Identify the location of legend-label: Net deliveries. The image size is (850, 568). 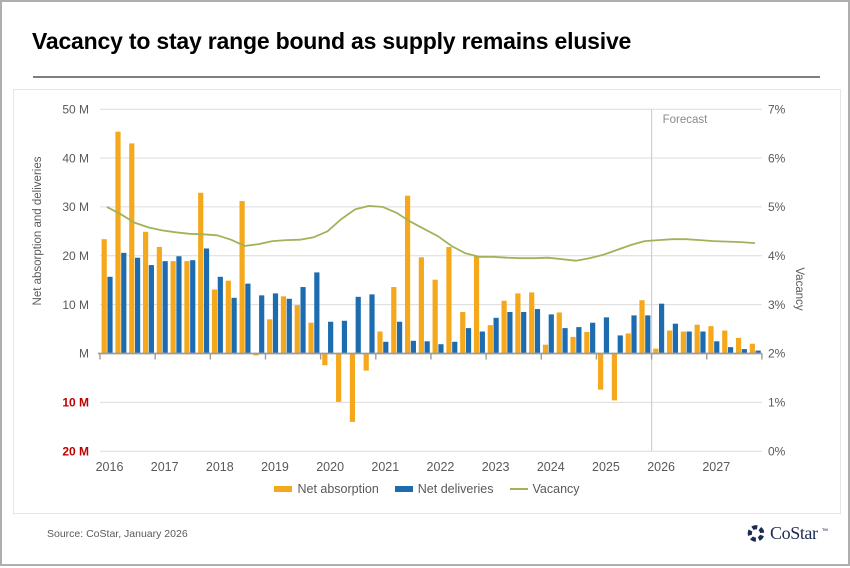
(455, 489).